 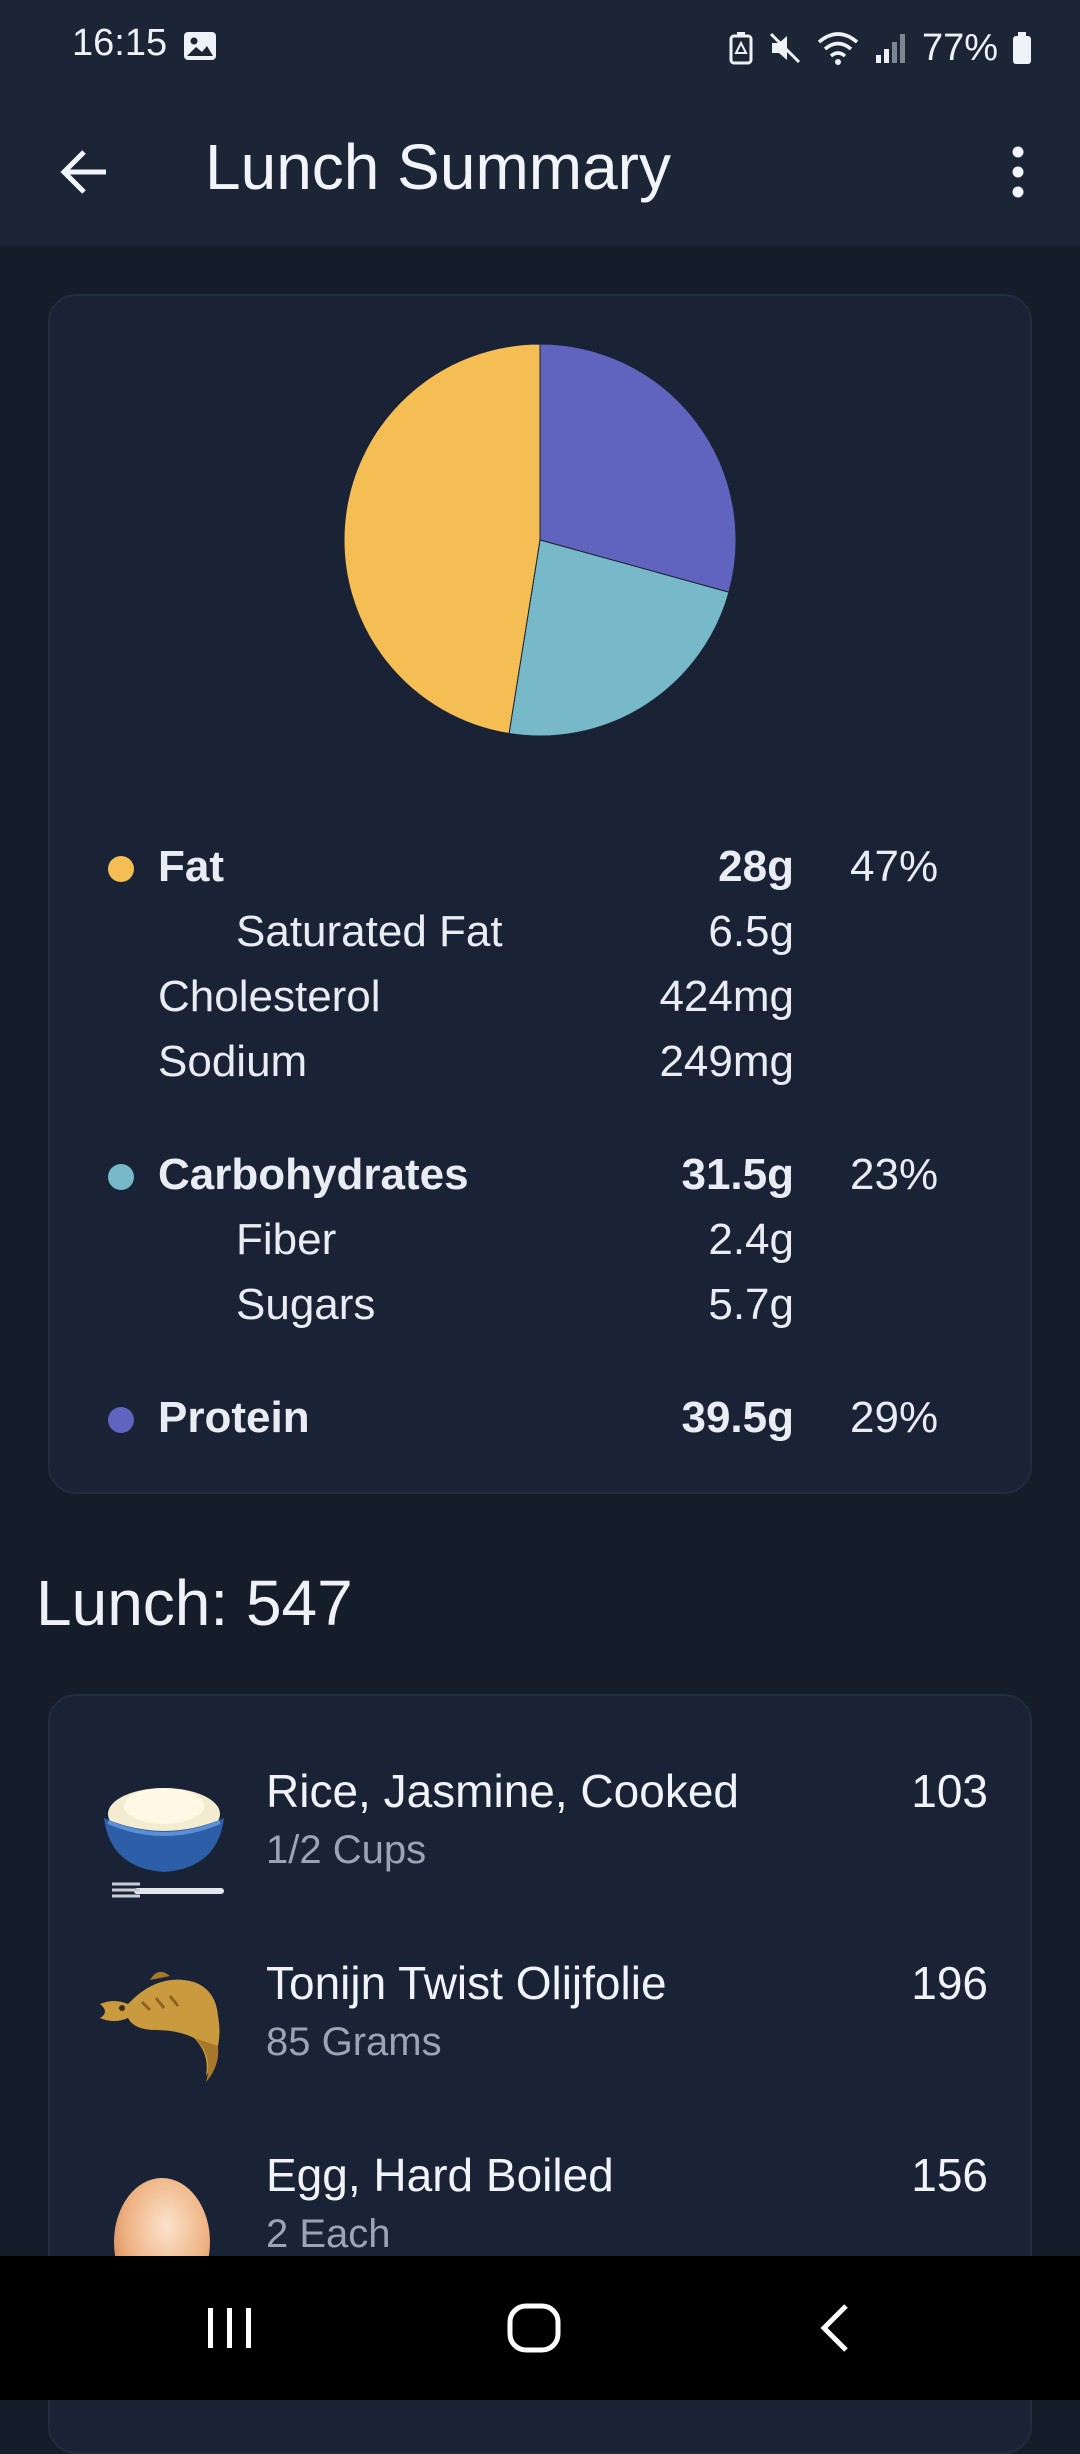 What do you see at coordinates (194, 1603) in the screenshot?
I see `lunch-calories-heading: Lunch: 547` at bounding box center [194, 1603].